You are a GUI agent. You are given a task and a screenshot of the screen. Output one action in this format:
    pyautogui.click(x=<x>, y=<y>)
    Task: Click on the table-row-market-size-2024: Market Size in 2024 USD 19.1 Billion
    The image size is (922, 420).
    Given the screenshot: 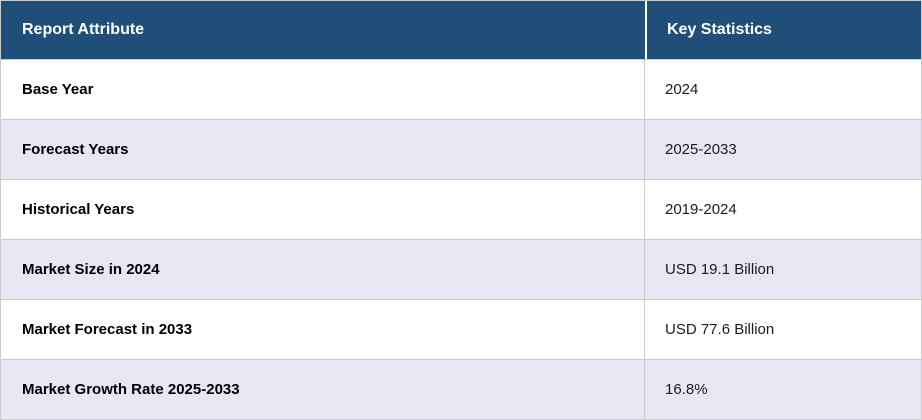 What is the action you would take?
    pyautogui.click(x=461, y=269)
    